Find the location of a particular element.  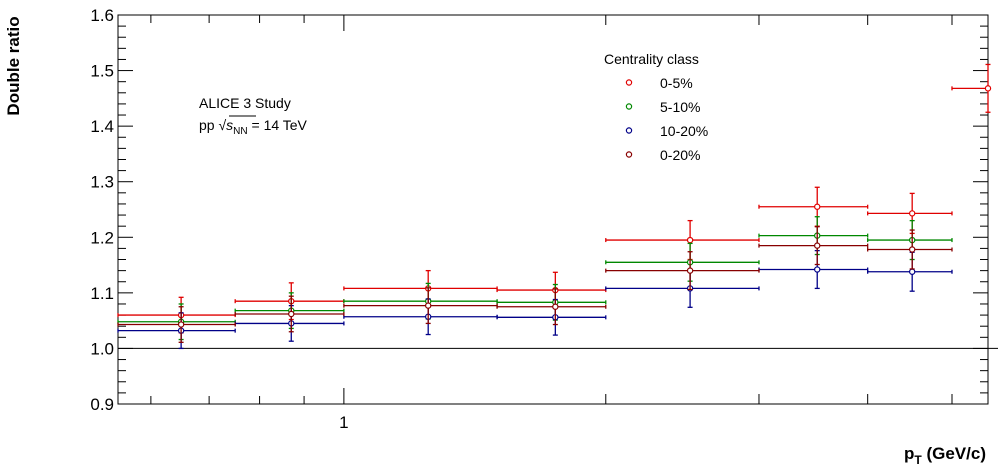

annotation-line2: pp √sNN = 14 TeV is located at coordinates (253, 127).